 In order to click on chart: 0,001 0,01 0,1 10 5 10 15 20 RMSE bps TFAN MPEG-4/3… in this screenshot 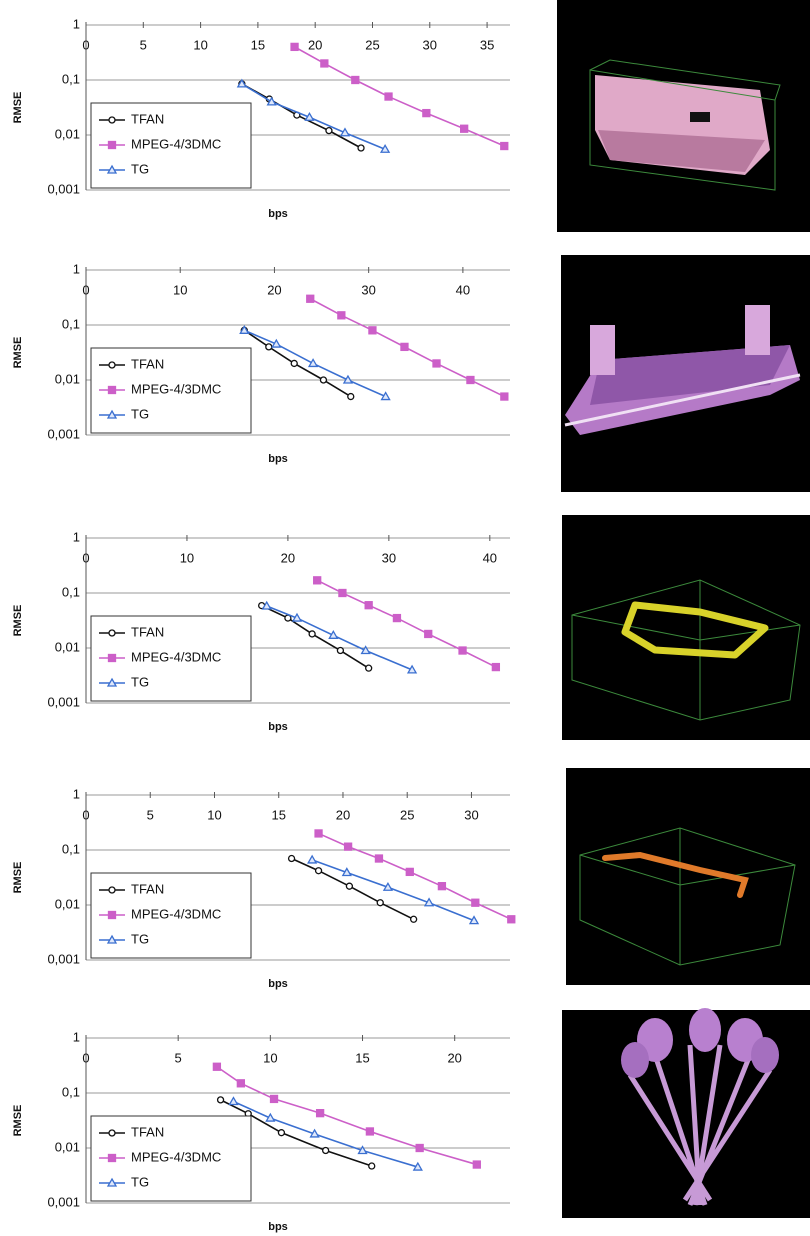, I will do `click(261, 1131)`.